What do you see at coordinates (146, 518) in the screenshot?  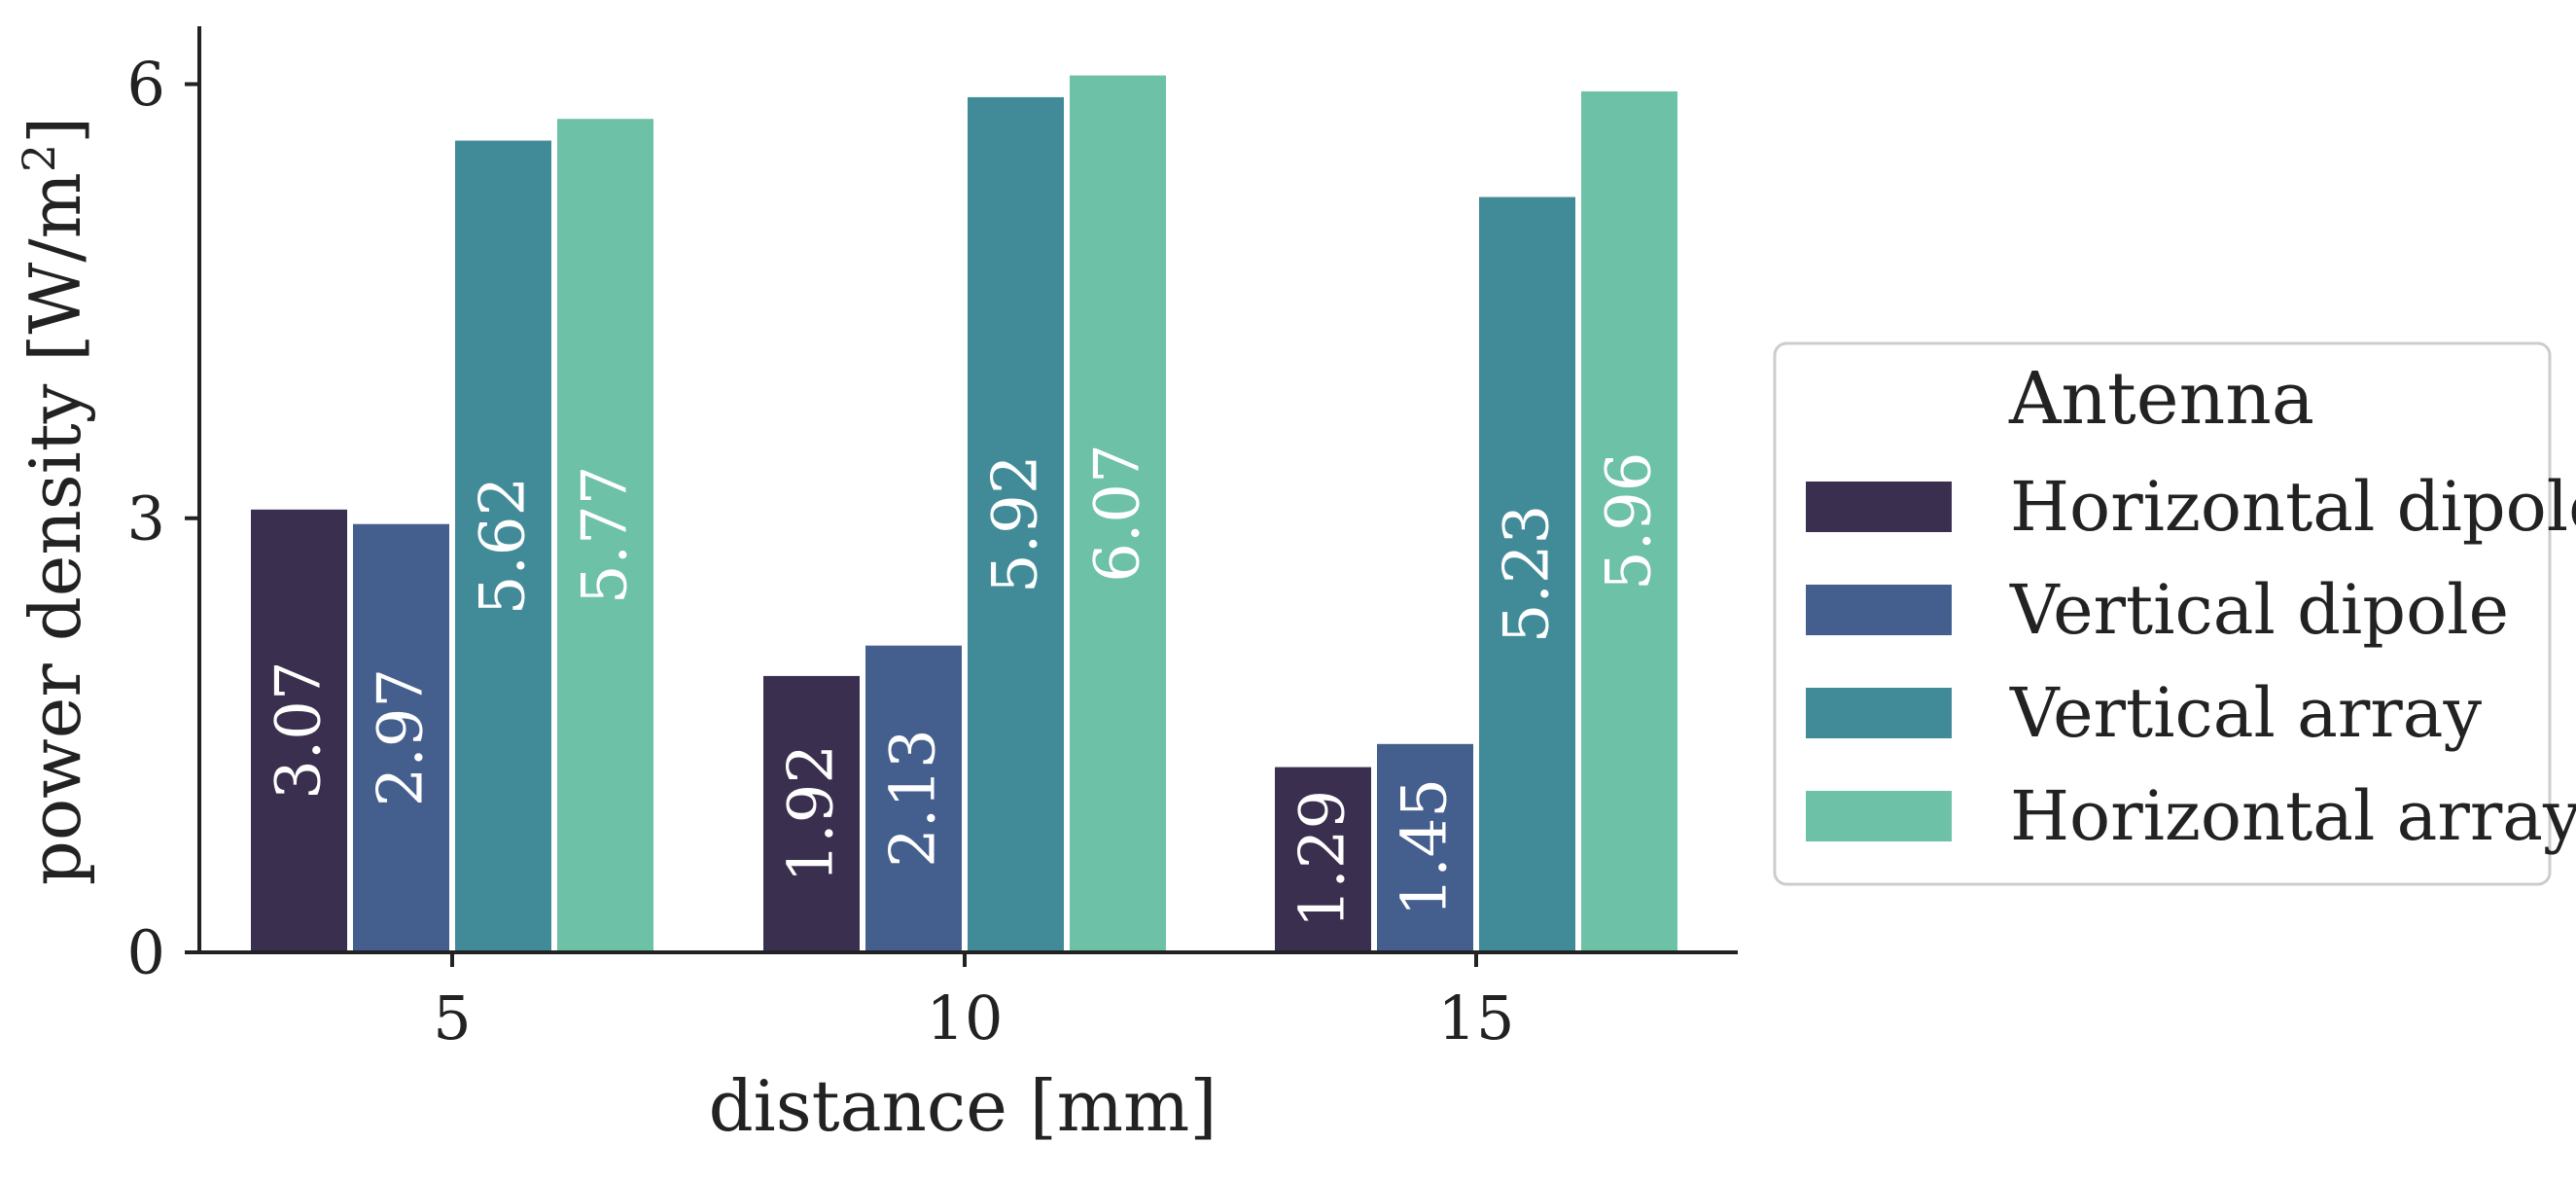 I see `y-tick-label: 3` at bounding box center [146, 518].